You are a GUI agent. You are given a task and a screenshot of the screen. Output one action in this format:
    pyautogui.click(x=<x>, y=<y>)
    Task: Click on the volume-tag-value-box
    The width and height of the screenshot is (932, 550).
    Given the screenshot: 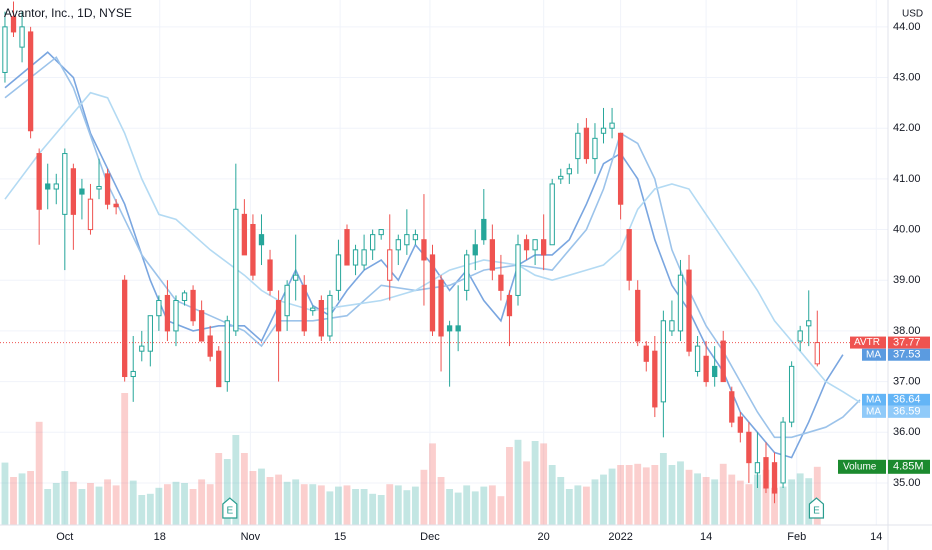 What is the action you would take?
    pyautogui.click(x=909, y=466)
    